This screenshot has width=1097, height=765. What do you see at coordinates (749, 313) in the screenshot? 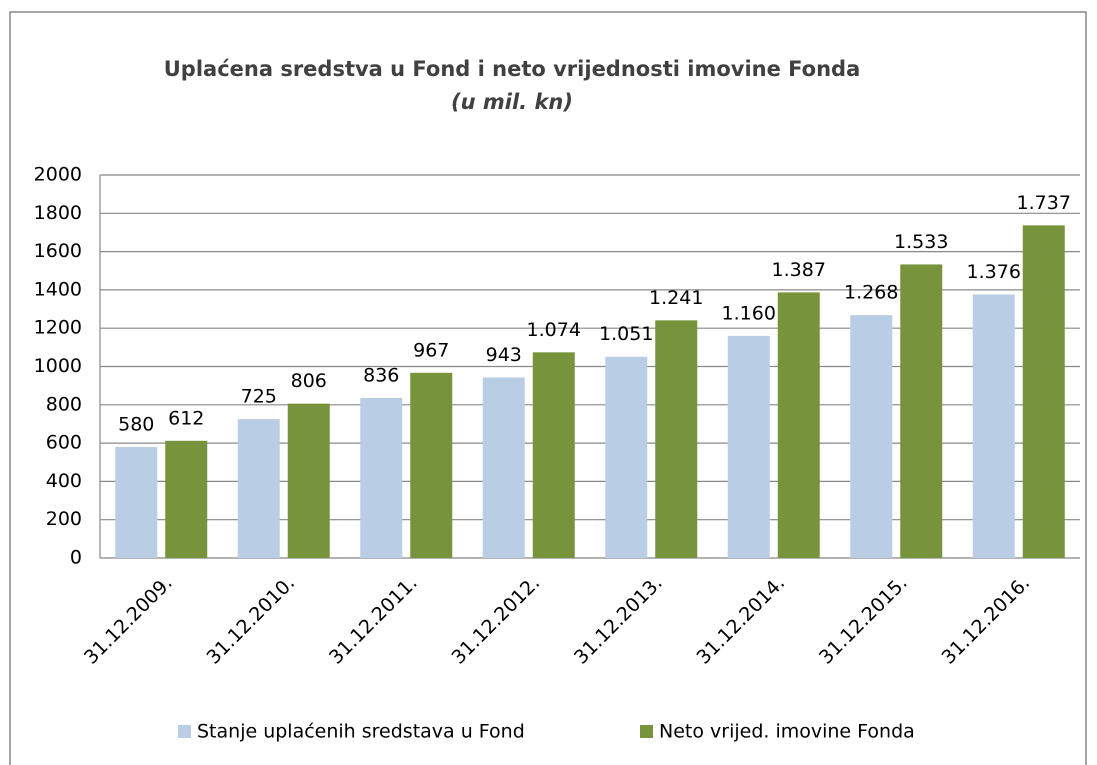
I see `data-label: 1.160` at bounding box center [749, 313].